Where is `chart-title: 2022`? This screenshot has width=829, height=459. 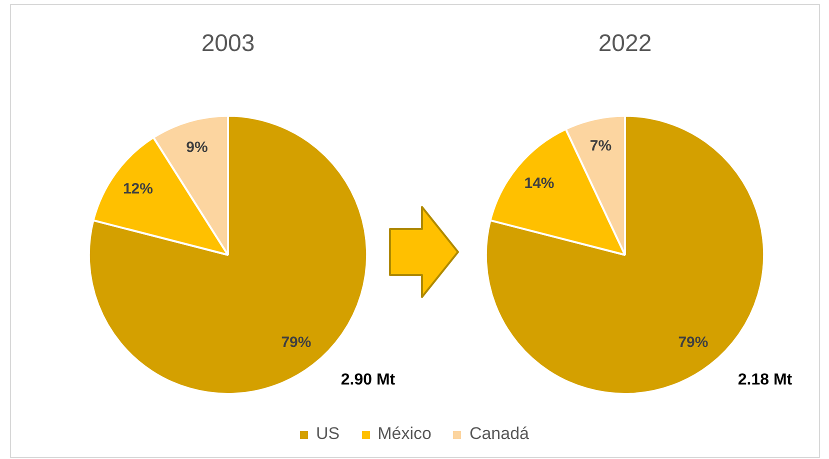
chart-title: 2022 is located at coordinates (625, 44).